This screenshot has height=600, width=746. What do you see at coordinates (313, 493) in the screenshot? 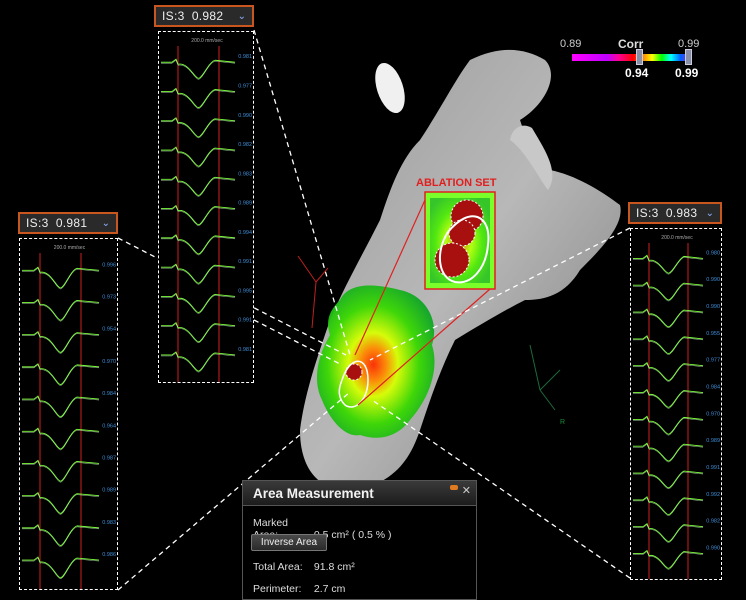
I see `dialog-title: Area Measurement` at bounding box center [313, 493].